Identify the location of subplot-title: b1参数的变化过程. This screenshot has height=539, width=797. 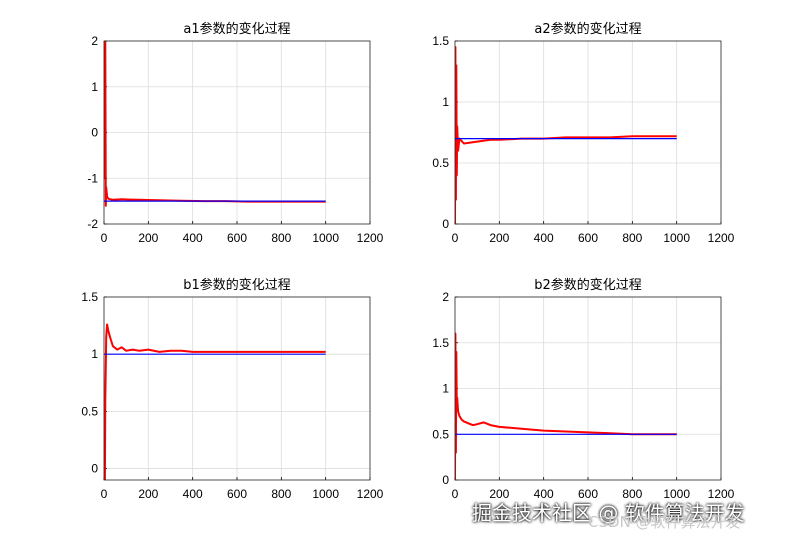
(237, 285).